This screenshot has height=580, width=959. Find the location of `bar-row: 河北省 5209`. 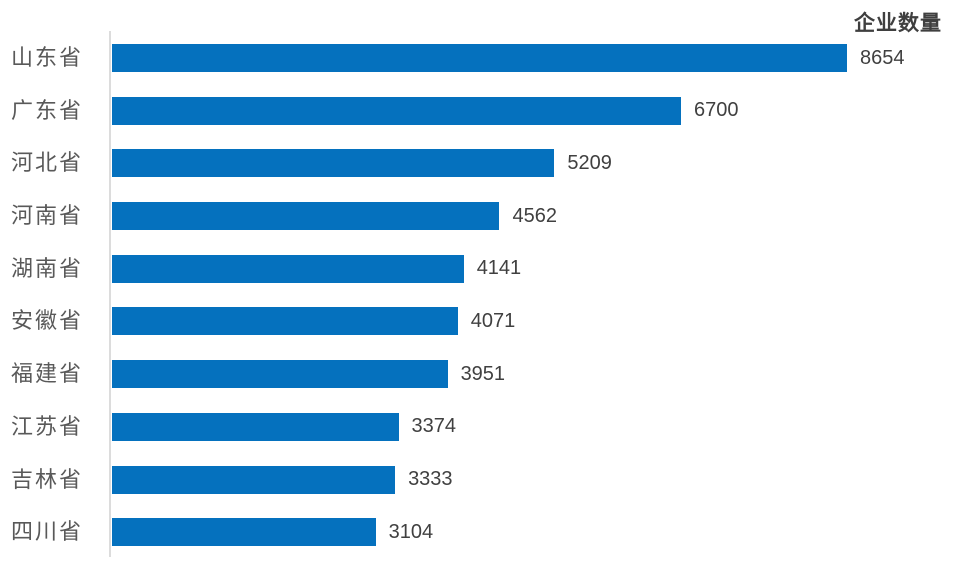

bar-row: 河北省 5209 is located at coordinates (452, 163).